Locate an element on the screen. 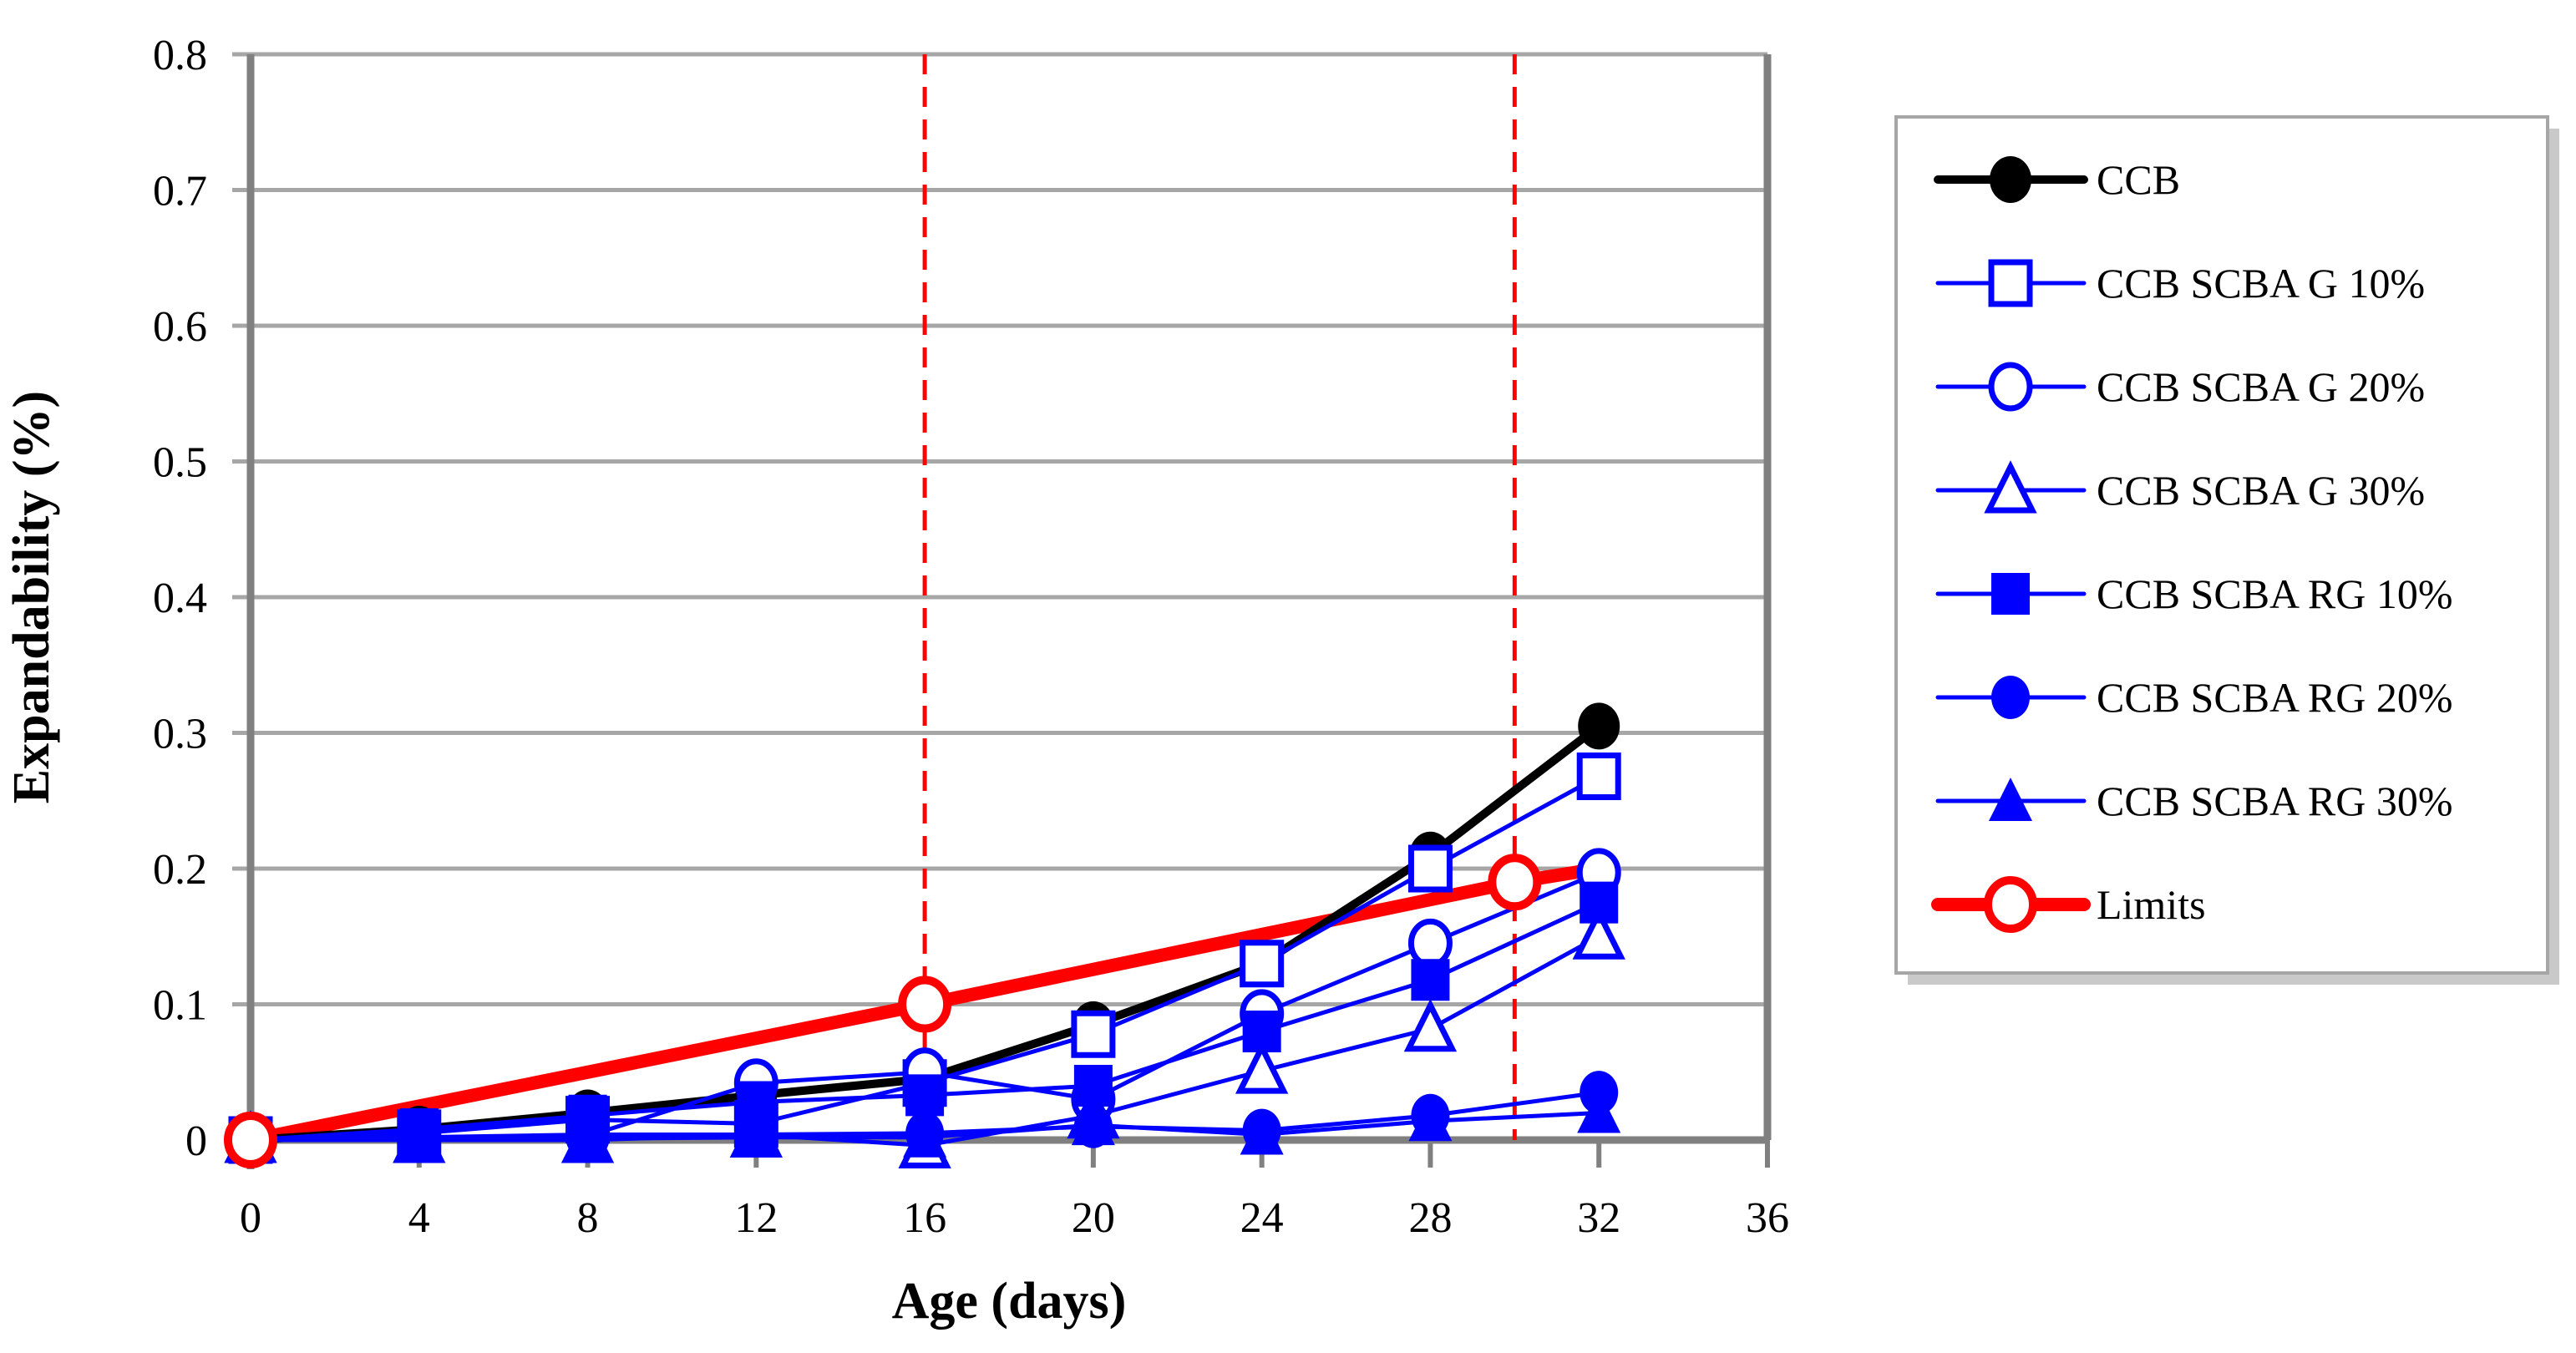 This screenshot has height=1353, width=2576. legend-item-label: CCB is located at coordinates (2138, 179).